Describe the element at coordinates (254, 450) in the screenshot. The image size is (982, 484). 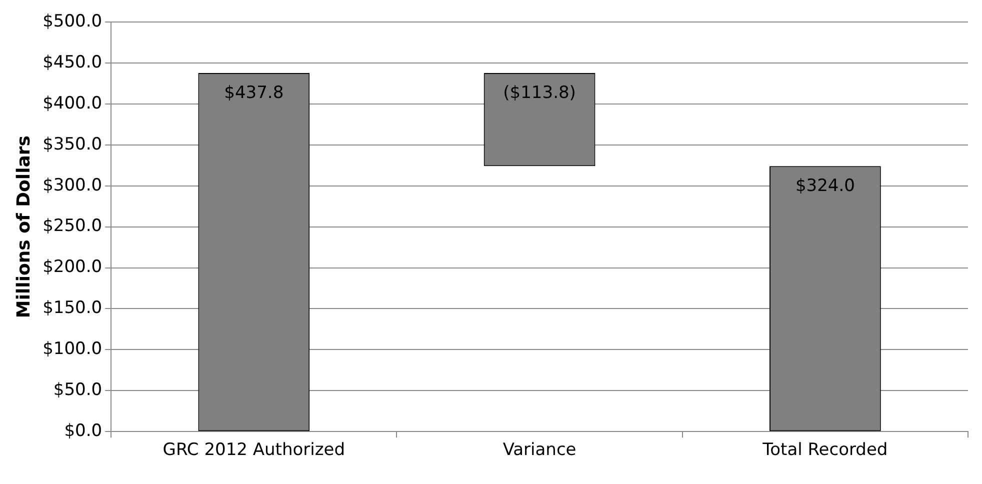
I see `x-tick-label: GRC 2012 Authorized` at that location.